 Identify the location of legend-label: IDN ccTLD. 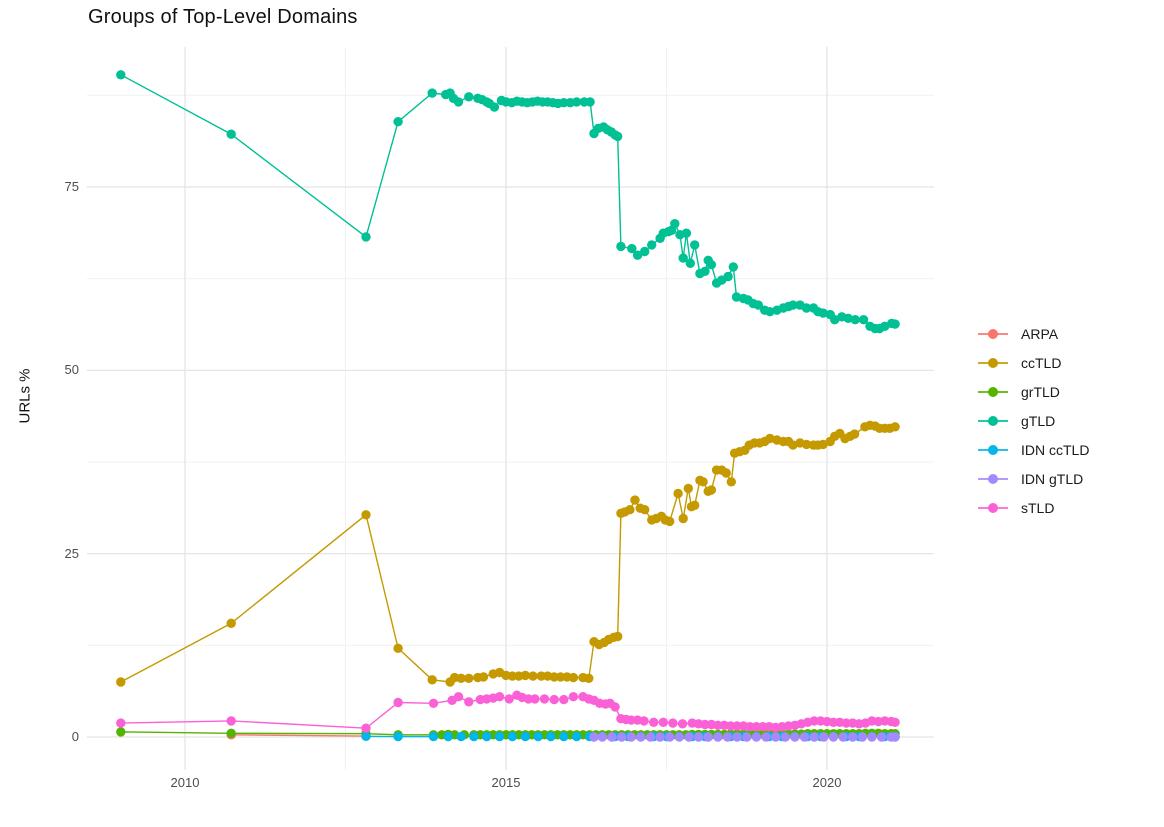
(1055, 449).